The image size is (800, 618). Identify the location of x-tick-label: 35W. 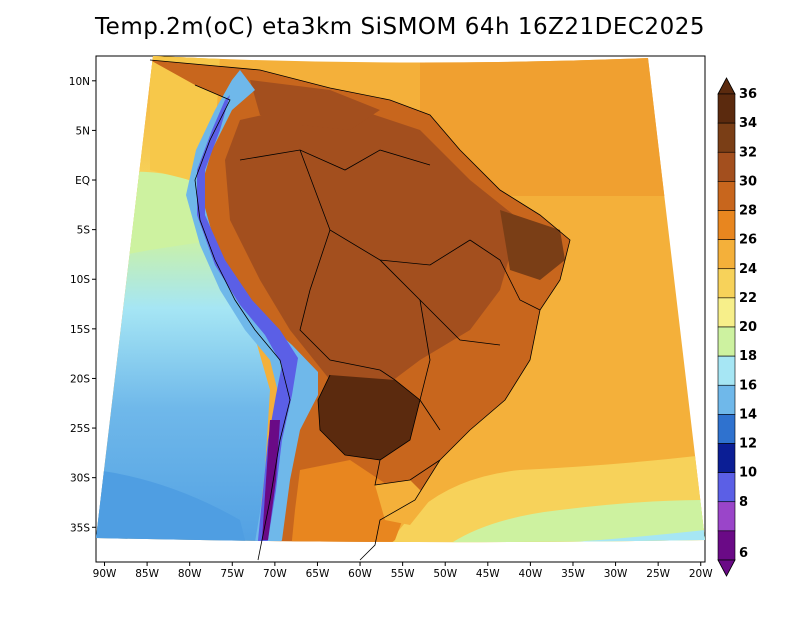
(573, 574).